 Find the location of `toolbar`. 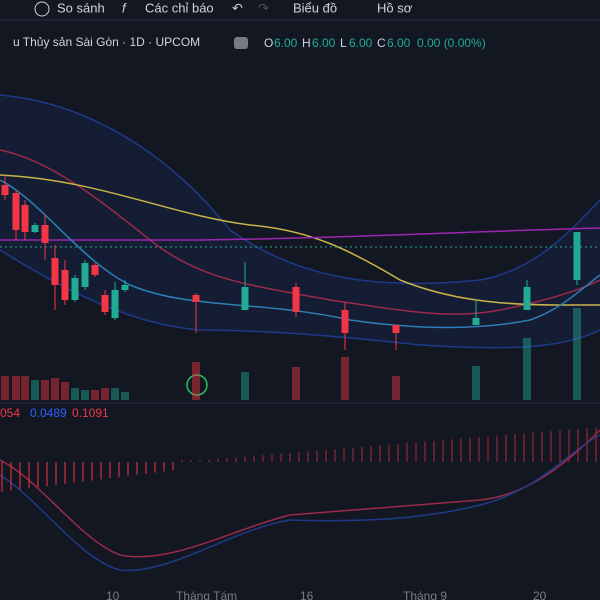

toolbar is located at coordinates (300, 10).